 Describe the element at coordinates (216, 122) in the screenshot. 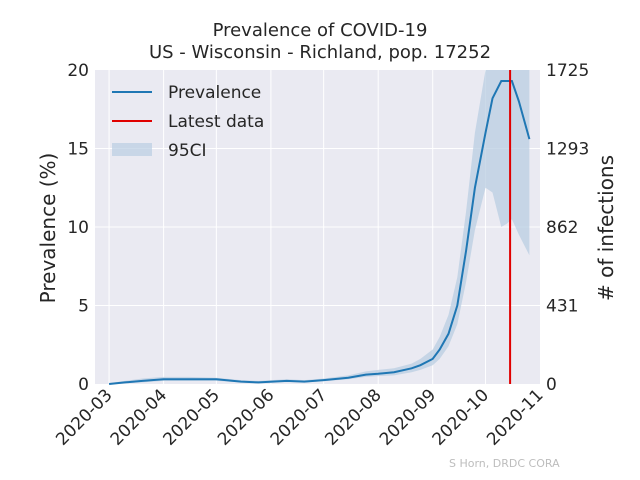

I see `legend-latest-label: Latest data` at that location.